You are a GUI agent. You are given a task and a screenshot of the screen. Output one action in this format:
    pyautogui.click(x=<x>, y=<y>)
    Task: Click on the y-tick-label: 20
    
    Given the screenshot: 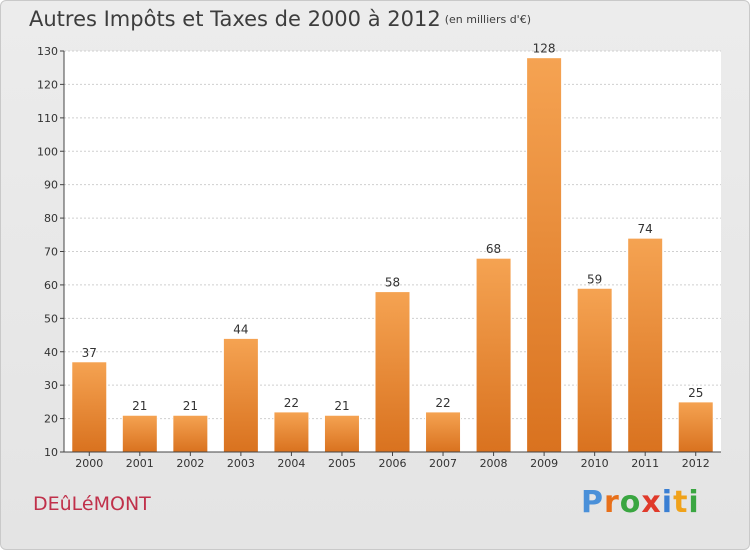 What is the action you would take?
    pyautogui.click(x=51, y=419)
    